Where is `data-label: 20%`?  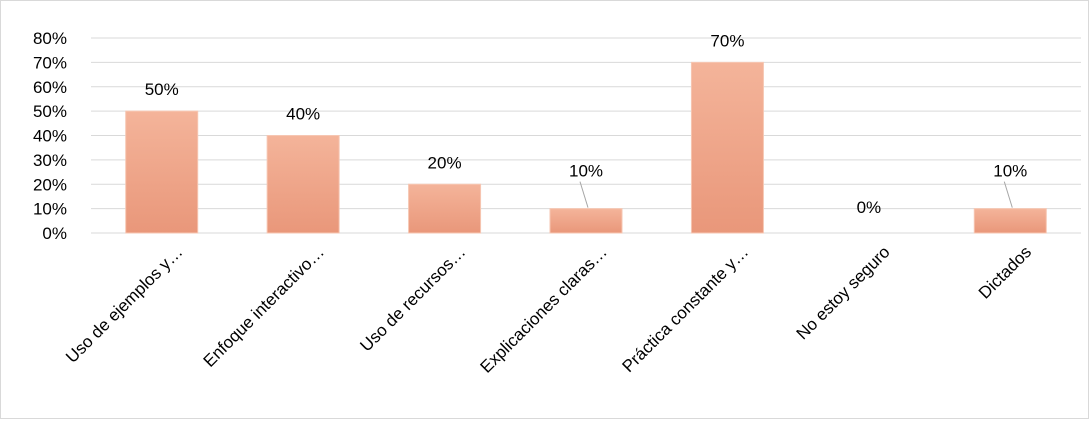 data-label: 20% is located at coordinates (445, 162).